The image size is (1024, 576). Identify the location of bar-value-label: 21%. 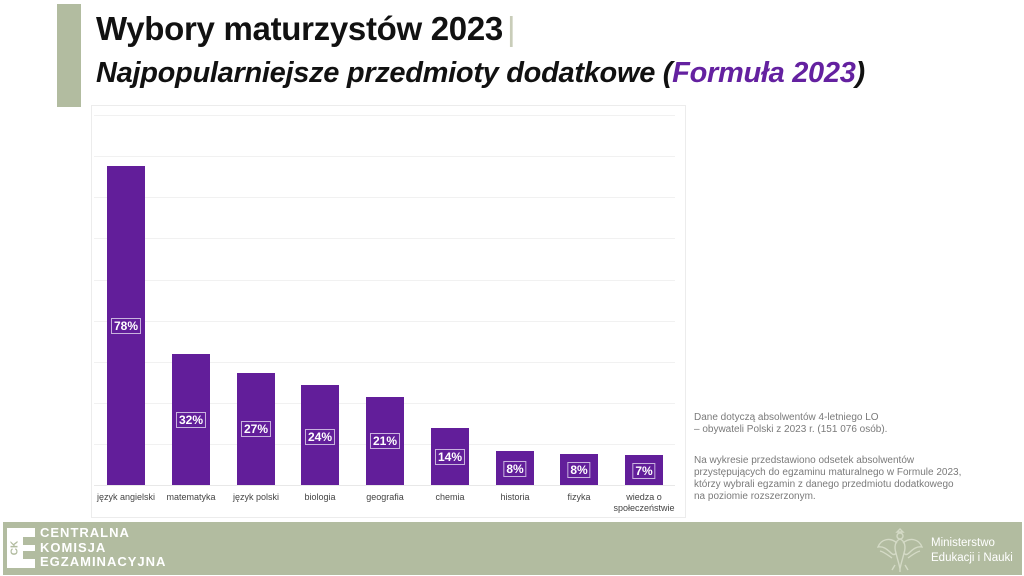
(385, 441).